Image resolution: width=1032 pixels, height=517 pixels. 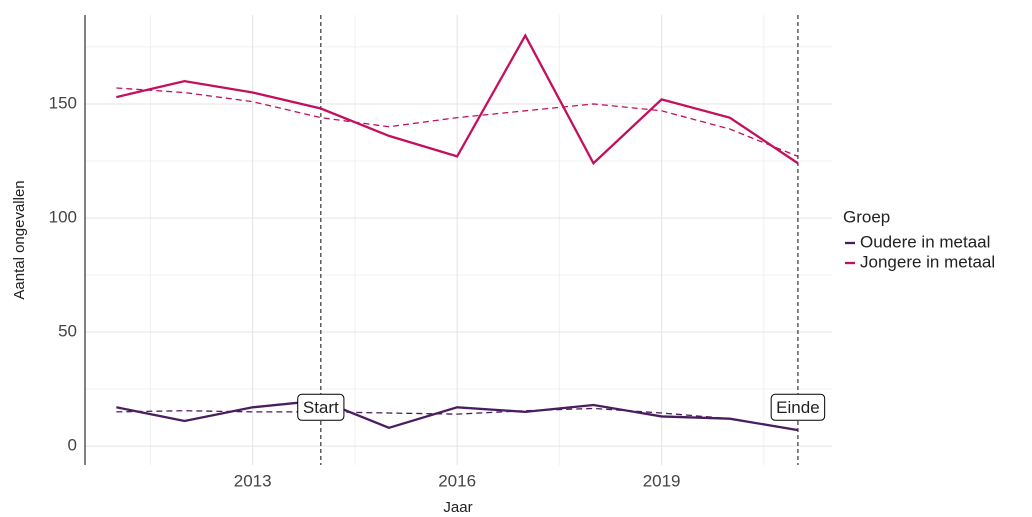 I want to click on annotation: Einde, so click(x=798, y=407).